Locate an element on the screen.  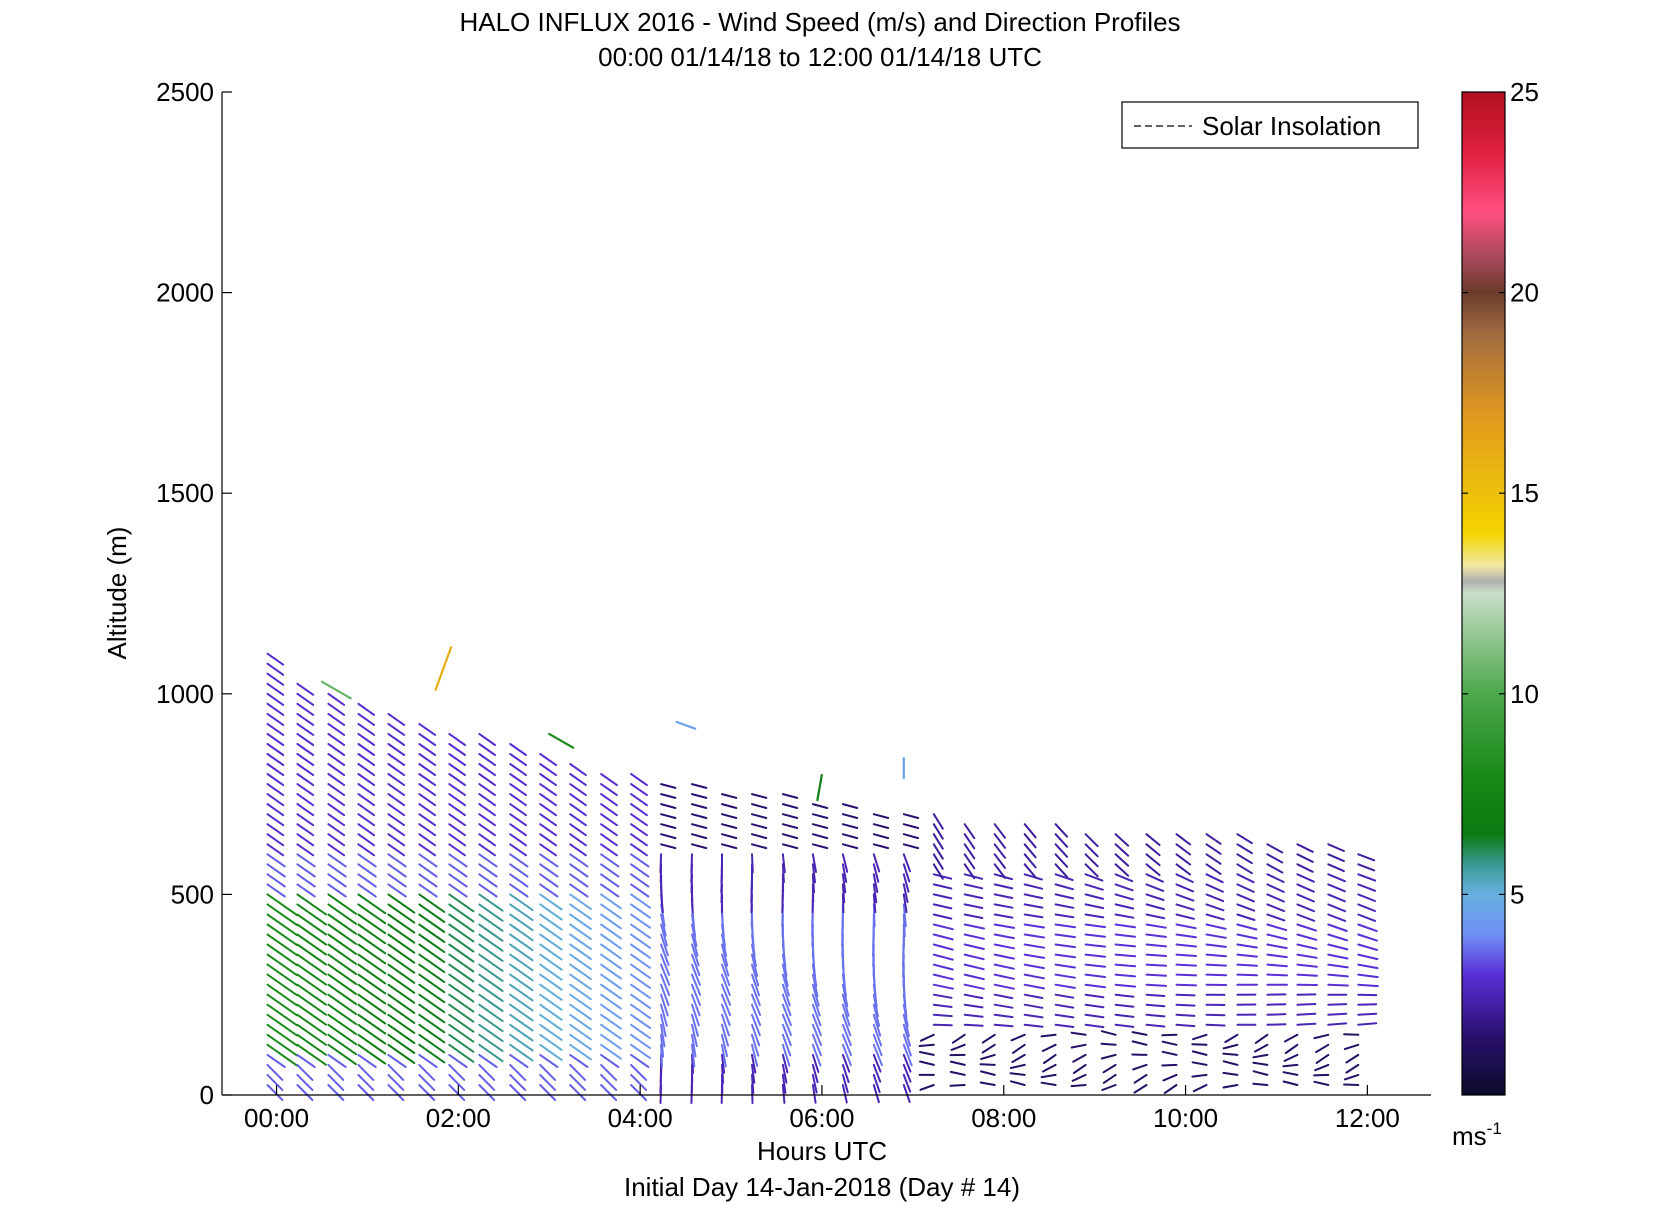
x-tick-label-3: 06:00 is located at coordinates (821, 1118).